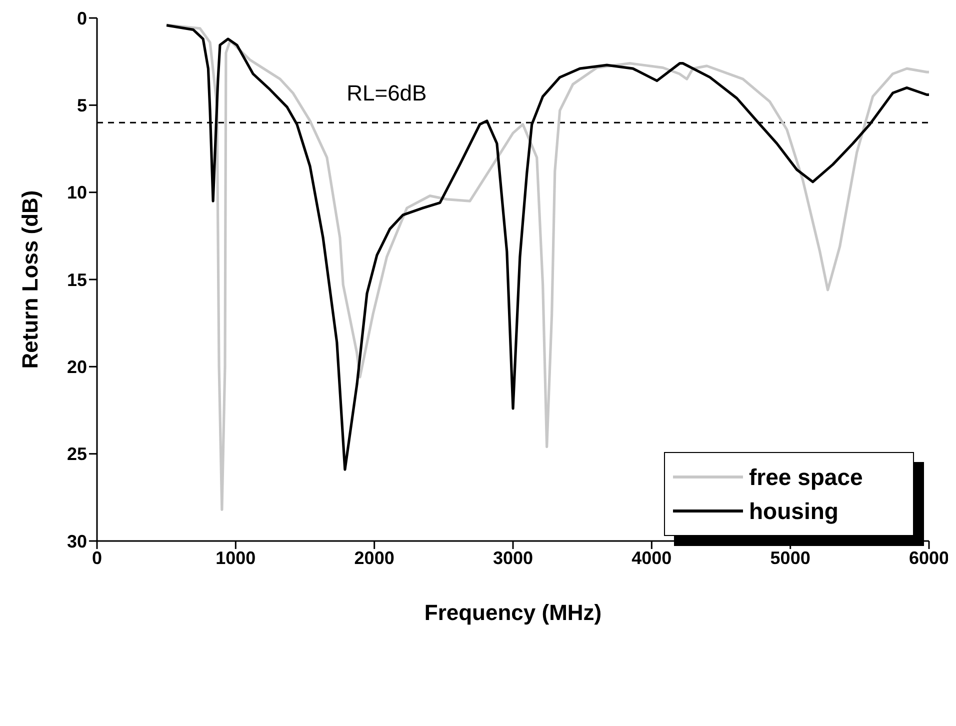 The height and width of the screenshot is (726, 956). Describe the element at coordinates (81, 18) in the screenshot. I see `y-tick-label: 0` at that location.